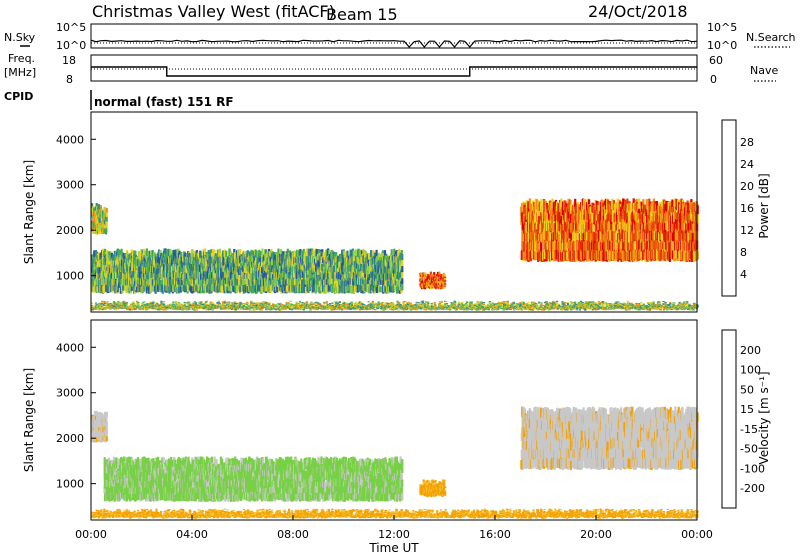 Image resolution: width=800 pixels, height=554 pixels. Describe the element at coordinates (69, 79) in the screenshot. I see `freq-left-tick-bottom: 8` at that location.